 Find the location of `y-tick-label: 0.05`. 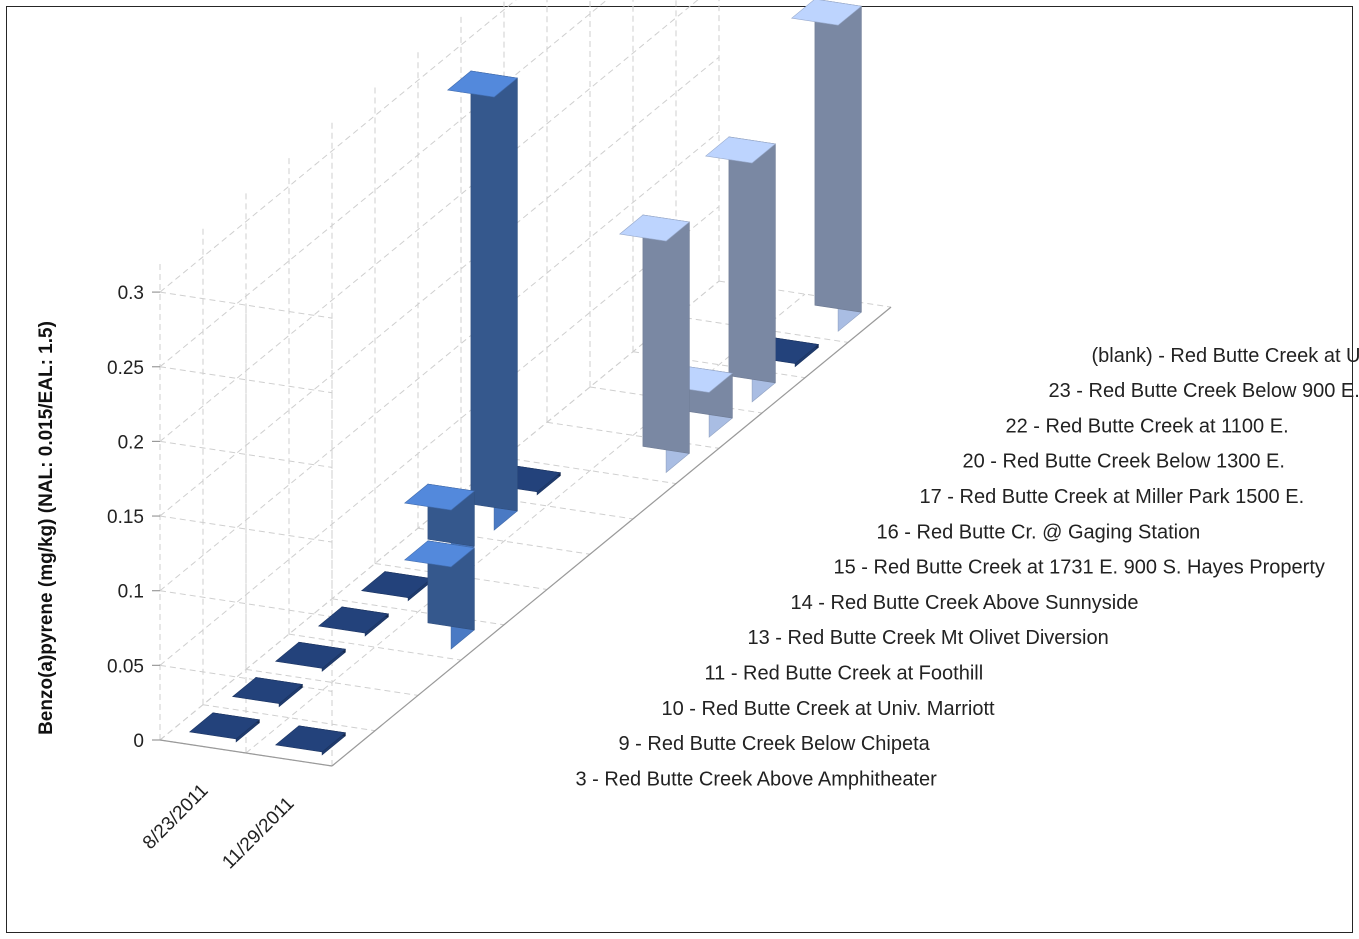

y-tick-label: 0.05 is located at coordinates (125, 666).